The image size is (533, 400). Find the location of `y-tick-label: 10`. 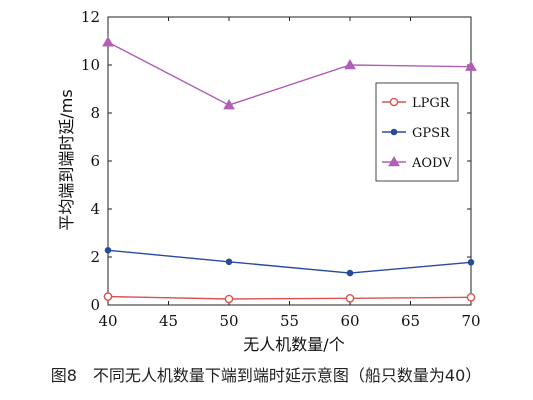

y-tick-label: 10 is located at coordinates (90, 65).